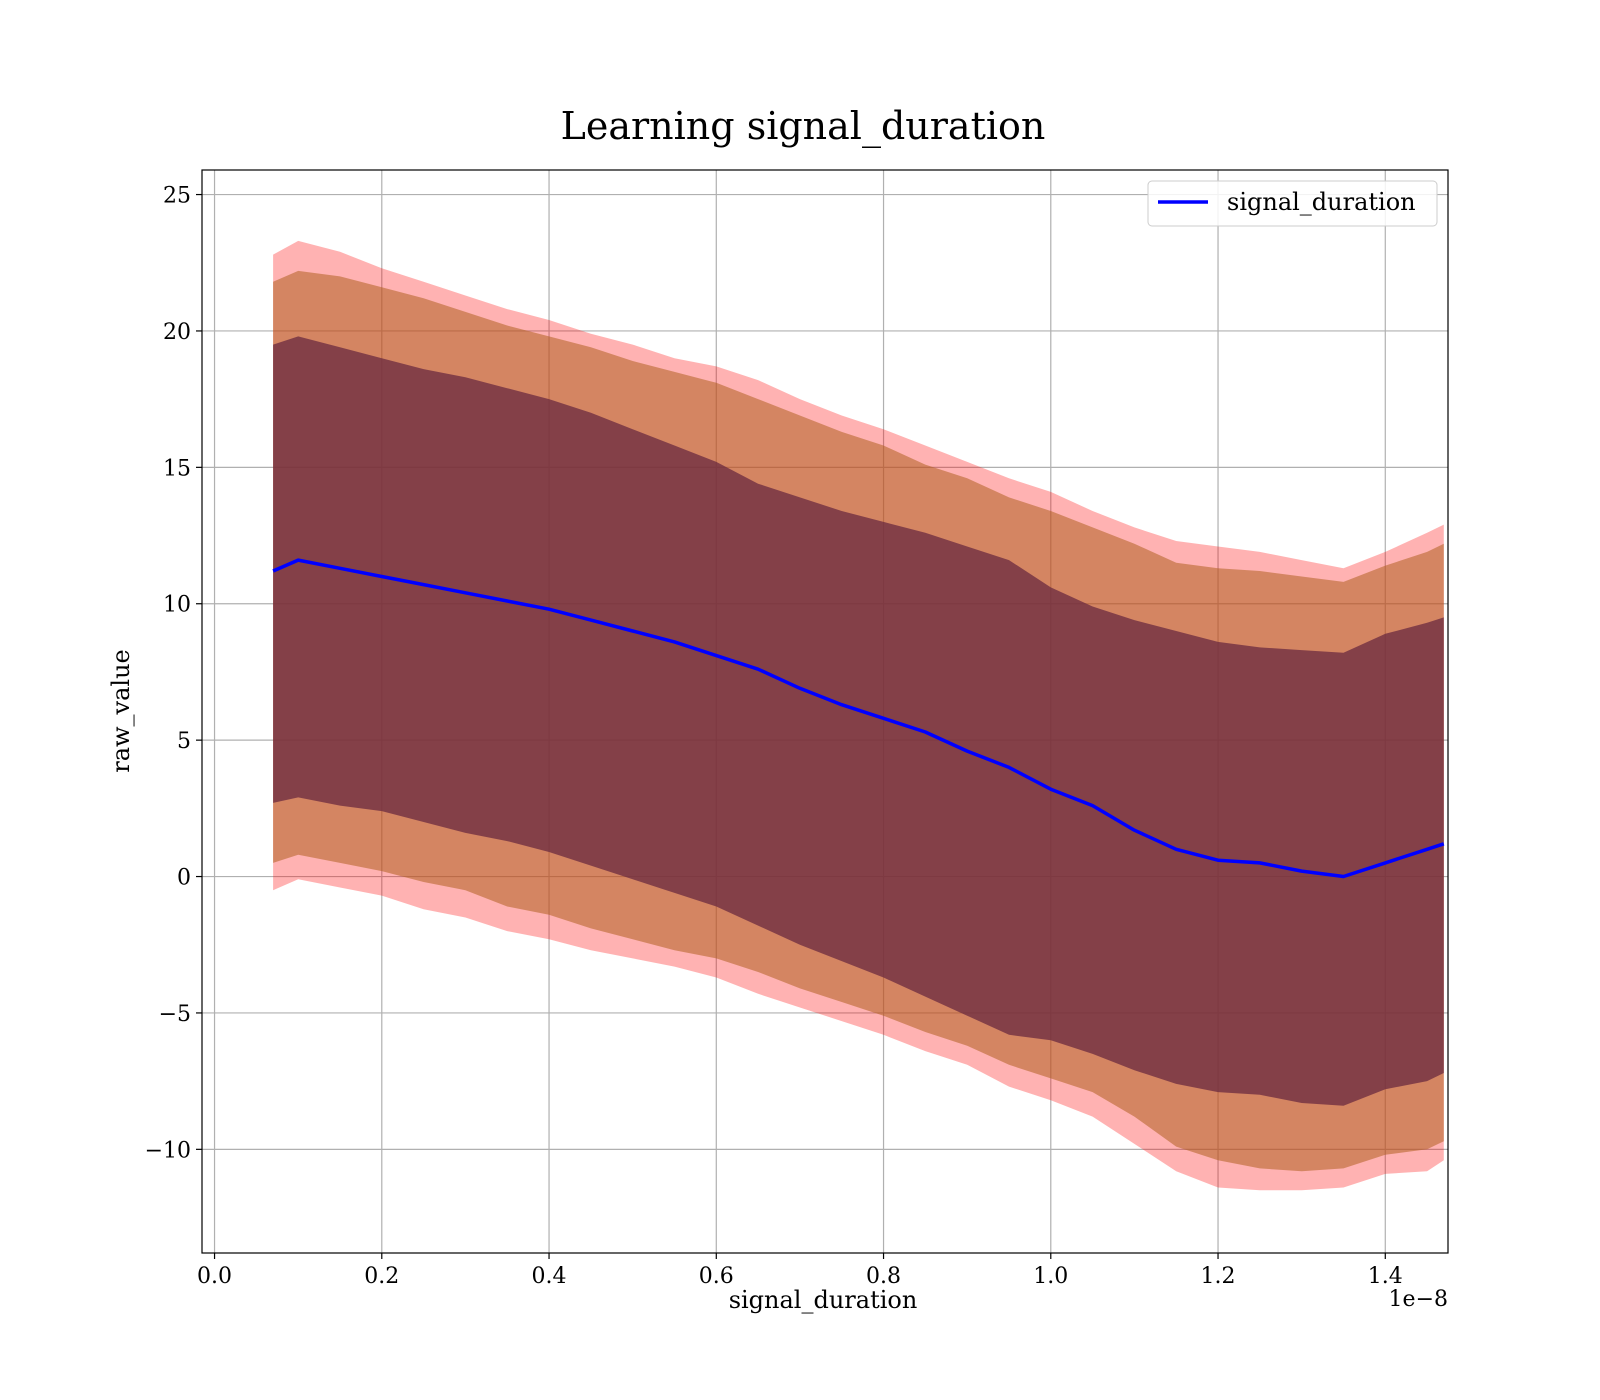  I want to click on x-axis-label: signal_duration, so click(823, 1300).